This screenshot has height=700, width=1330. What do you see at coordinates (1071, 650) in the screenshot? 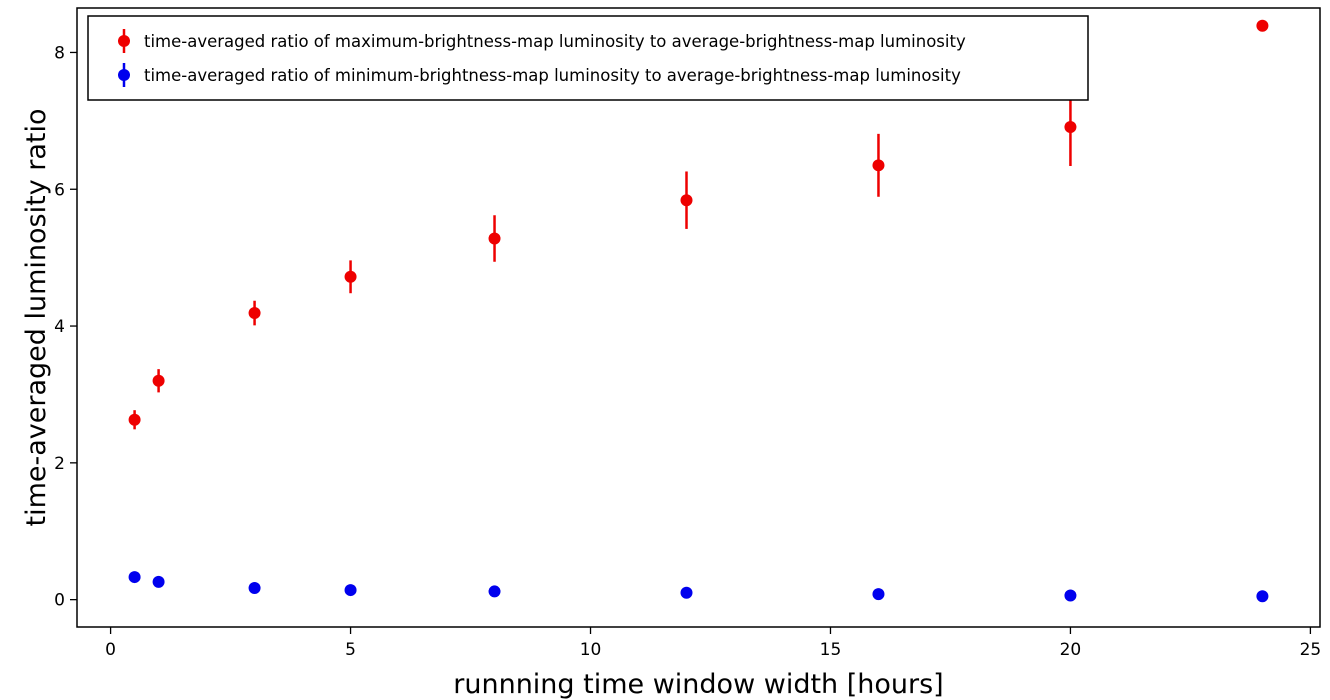
I see `x-tick-label-4: 20` at bounding box center [1071, 650].